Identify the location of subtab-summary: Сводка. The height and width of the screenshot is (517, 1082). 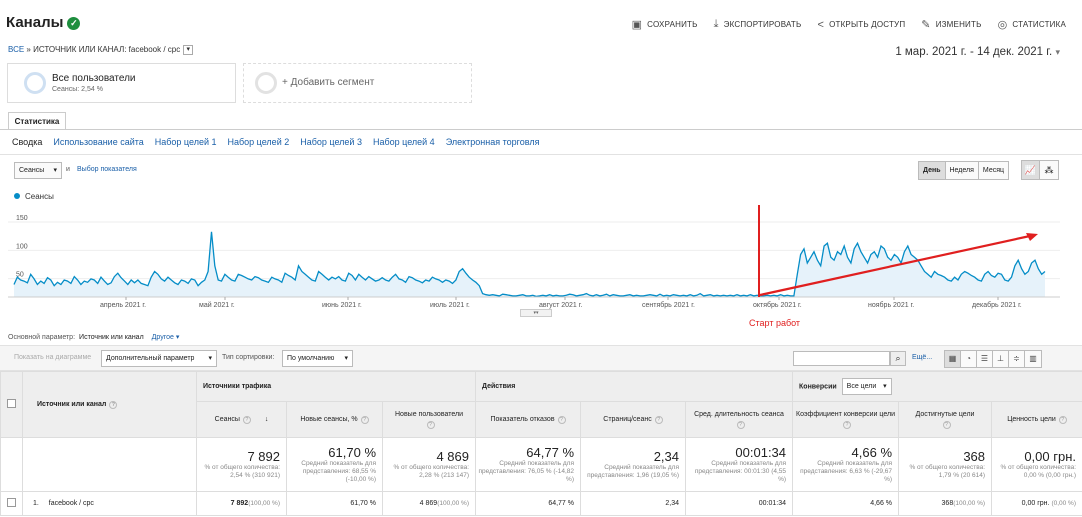
(27, 142).